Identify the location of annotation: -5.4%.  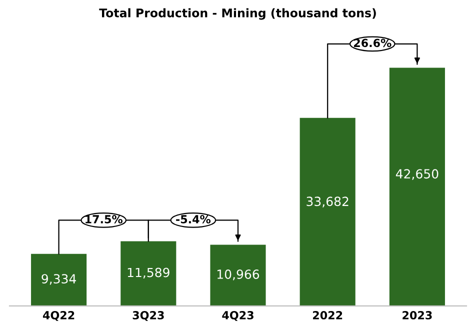
(193, 219).